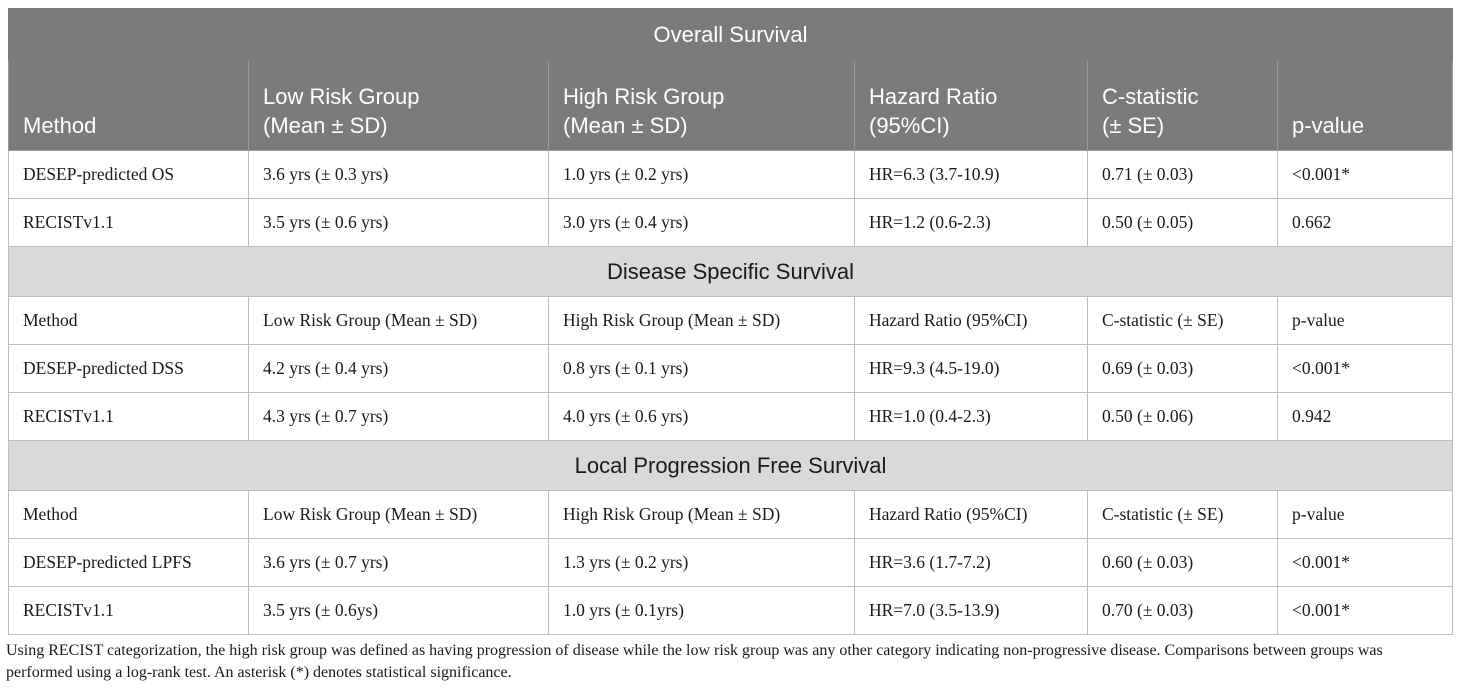  Describe the element at coordinates (701, 610) in the screenshot. I see `table-cell: 1.0 yrs (± 0.1yrs)` at that location.